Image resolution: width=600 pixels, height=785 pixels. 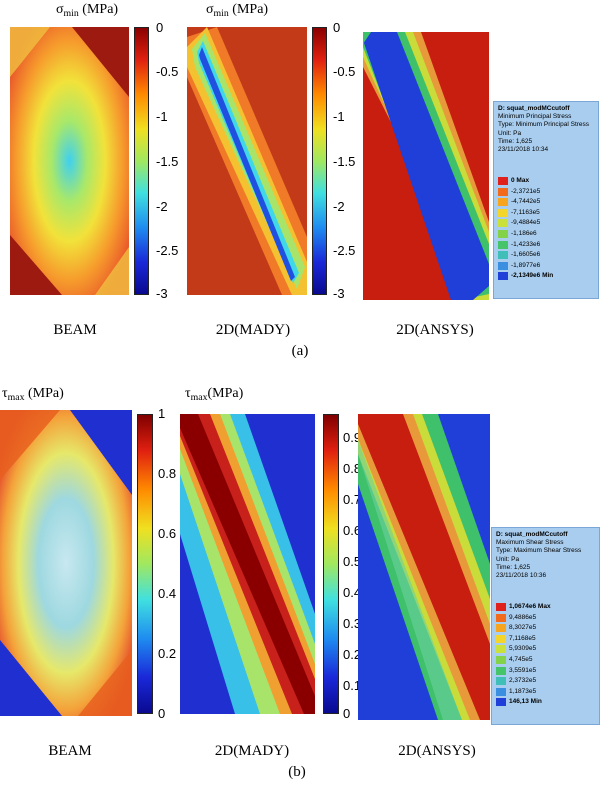 I want to click on legend-entry: -2,3721e5, so click(x=546, y=192).